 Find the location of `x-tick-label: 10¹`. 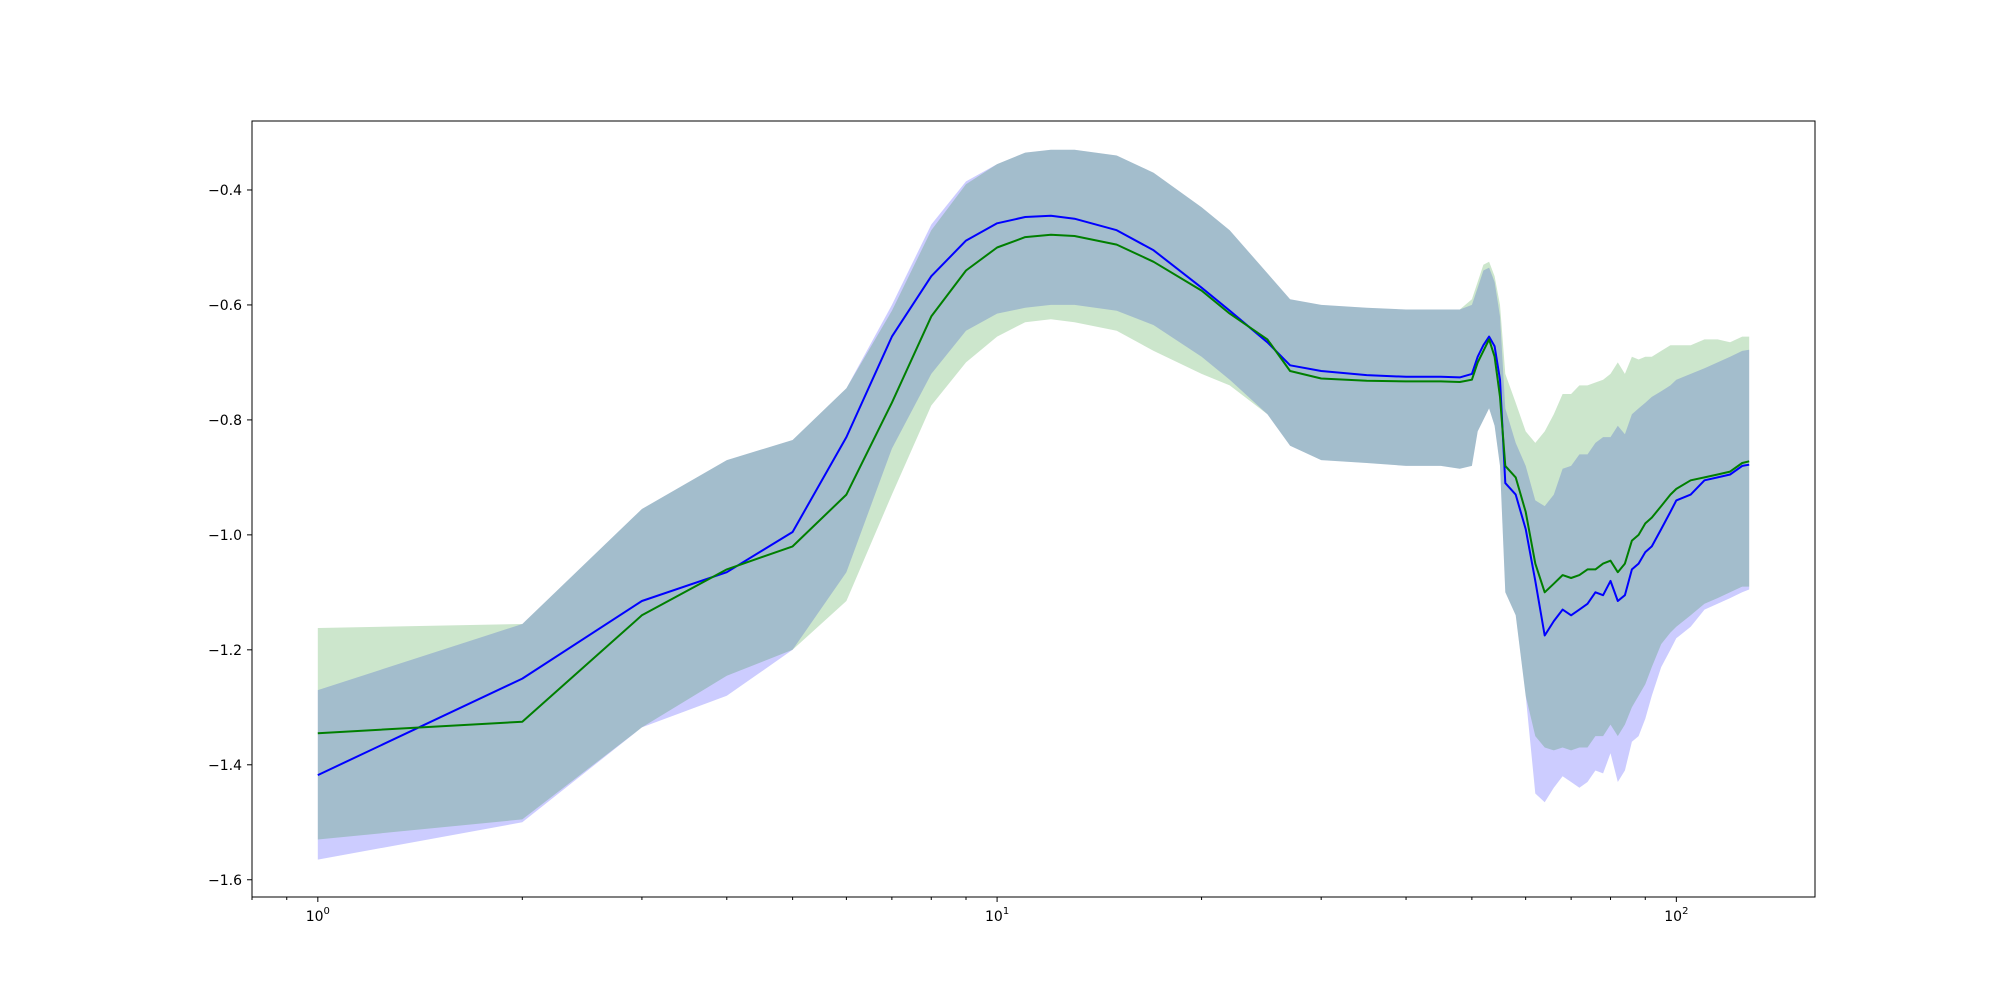

x-tick-label: 10¹ is located at coordinates (997, 915).